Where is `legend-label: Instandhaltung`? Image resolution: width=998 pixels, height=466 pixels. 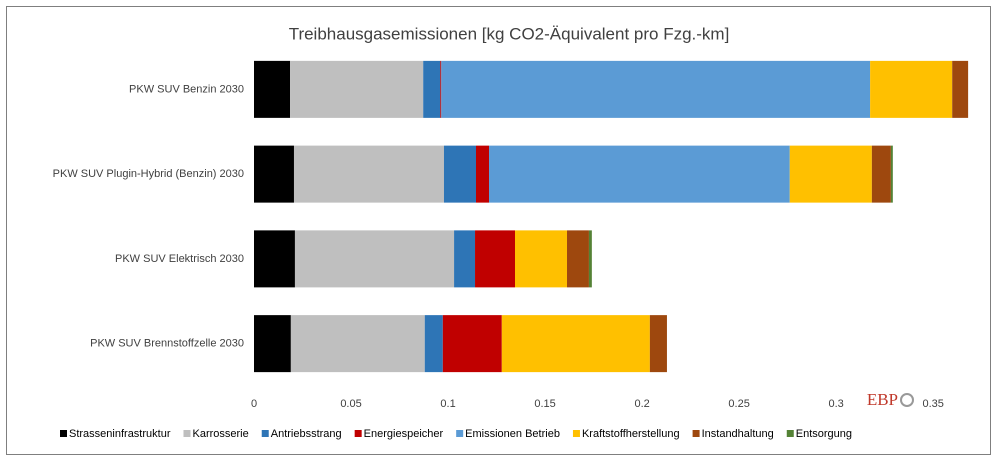
legend-label: Instandhaltung is located at coordinates (738, 434).